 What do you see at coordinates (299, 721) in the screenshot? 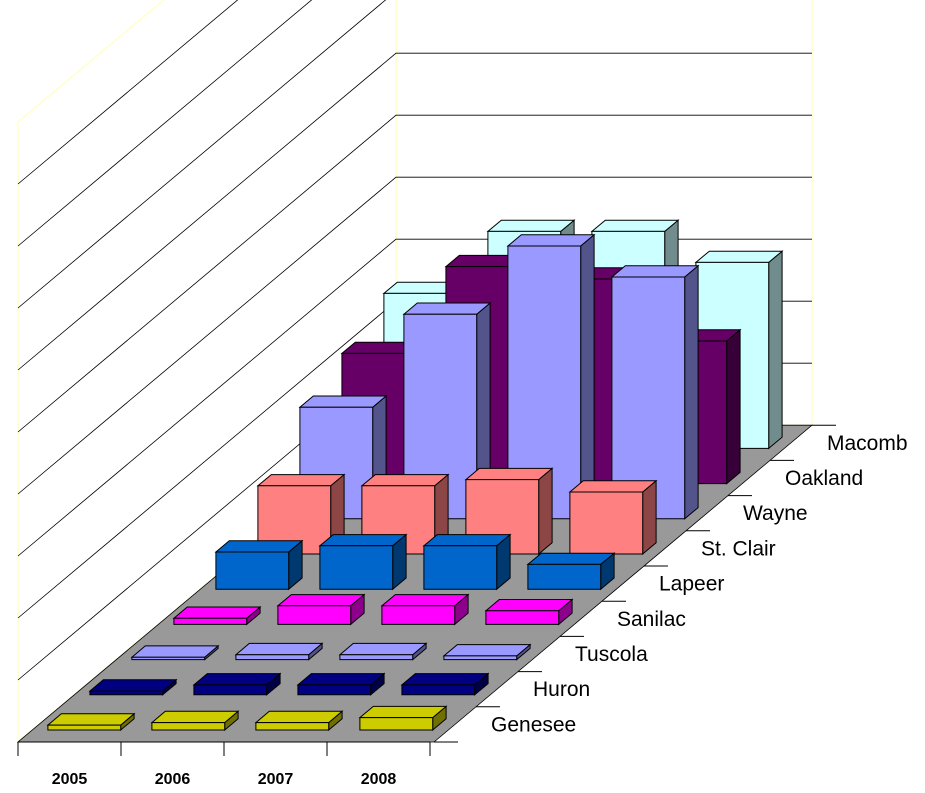
I see `bar-genesee-2007` at bounding box center [299, 721].